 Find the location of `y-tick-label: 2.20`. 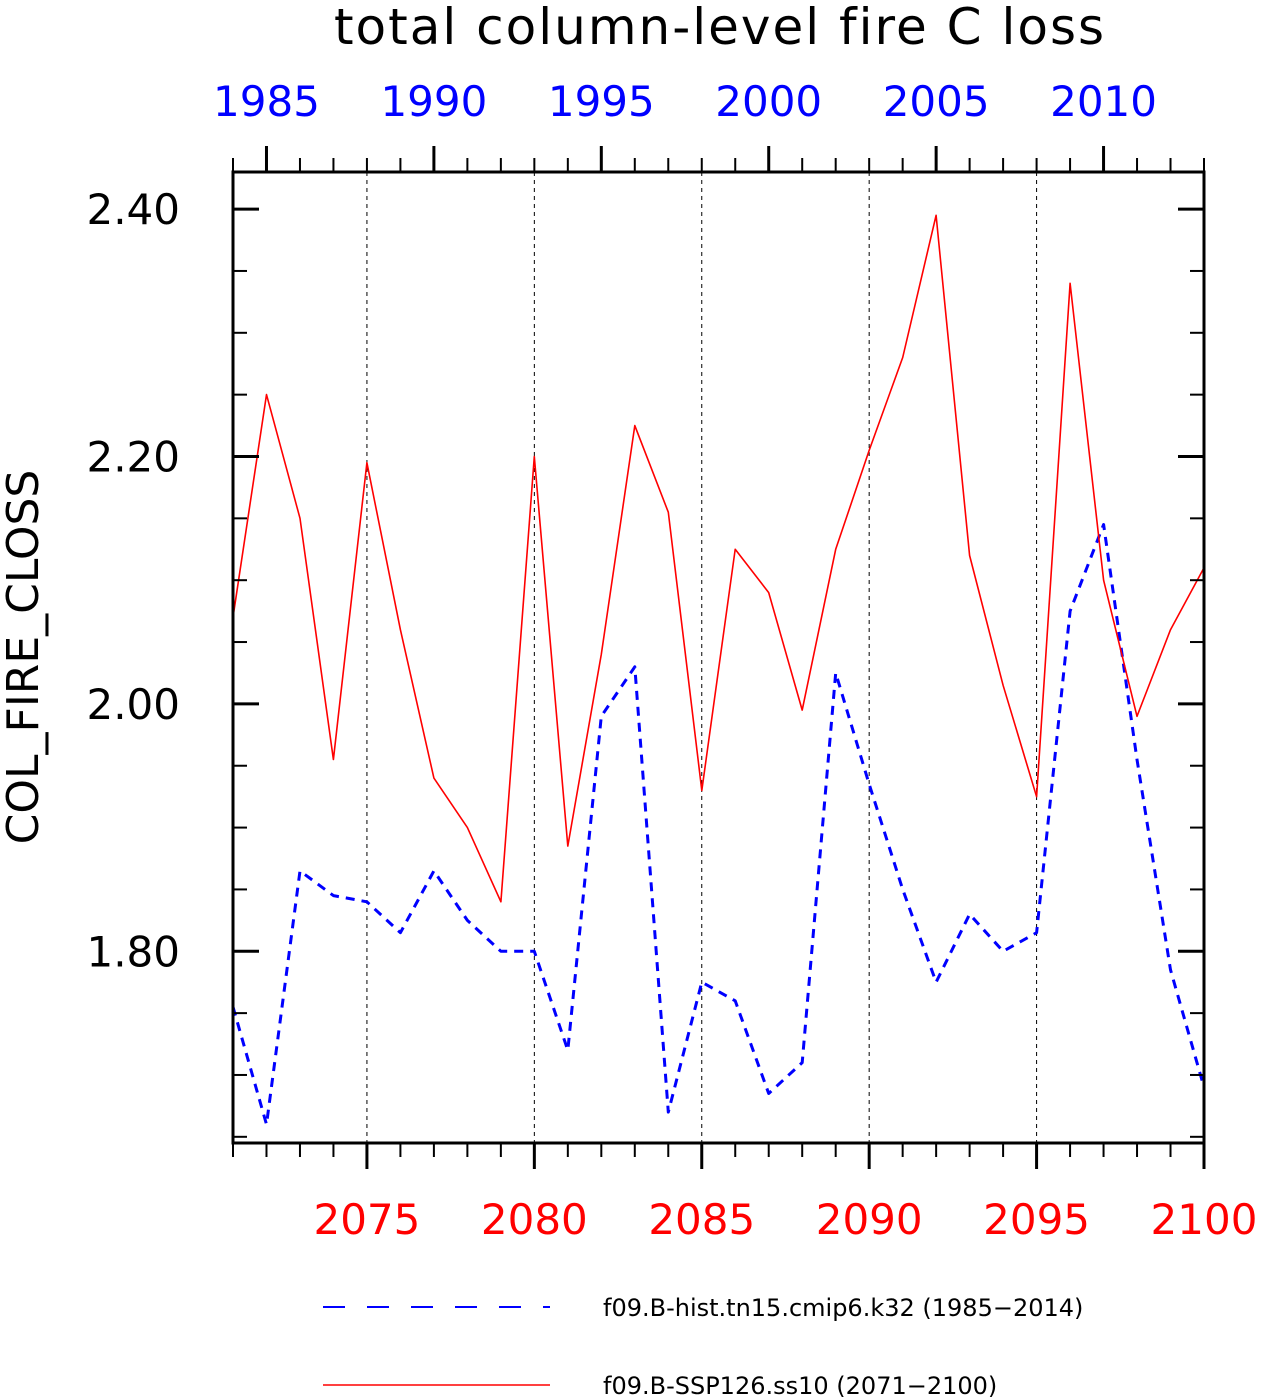

y-tick-label: 2.20 is located at coordinates (133, 456).